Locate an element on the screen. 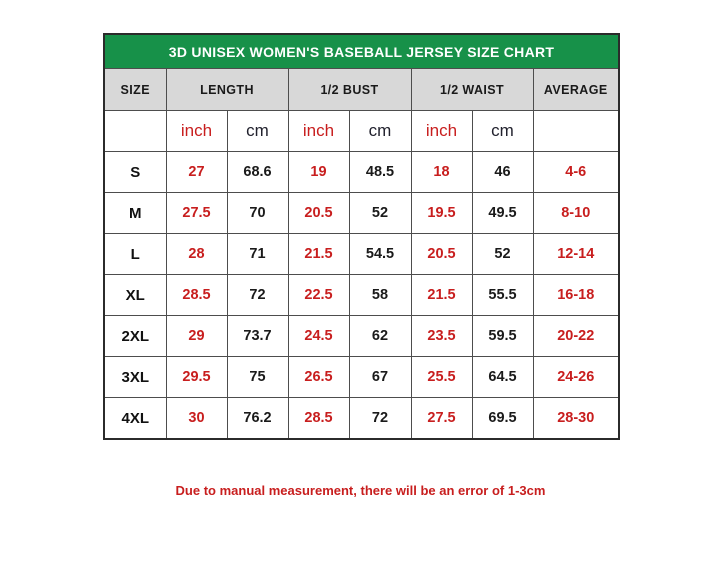 The image size is (720, 561). size-value-cell: 4-6 is located at coordinates (576, 172).